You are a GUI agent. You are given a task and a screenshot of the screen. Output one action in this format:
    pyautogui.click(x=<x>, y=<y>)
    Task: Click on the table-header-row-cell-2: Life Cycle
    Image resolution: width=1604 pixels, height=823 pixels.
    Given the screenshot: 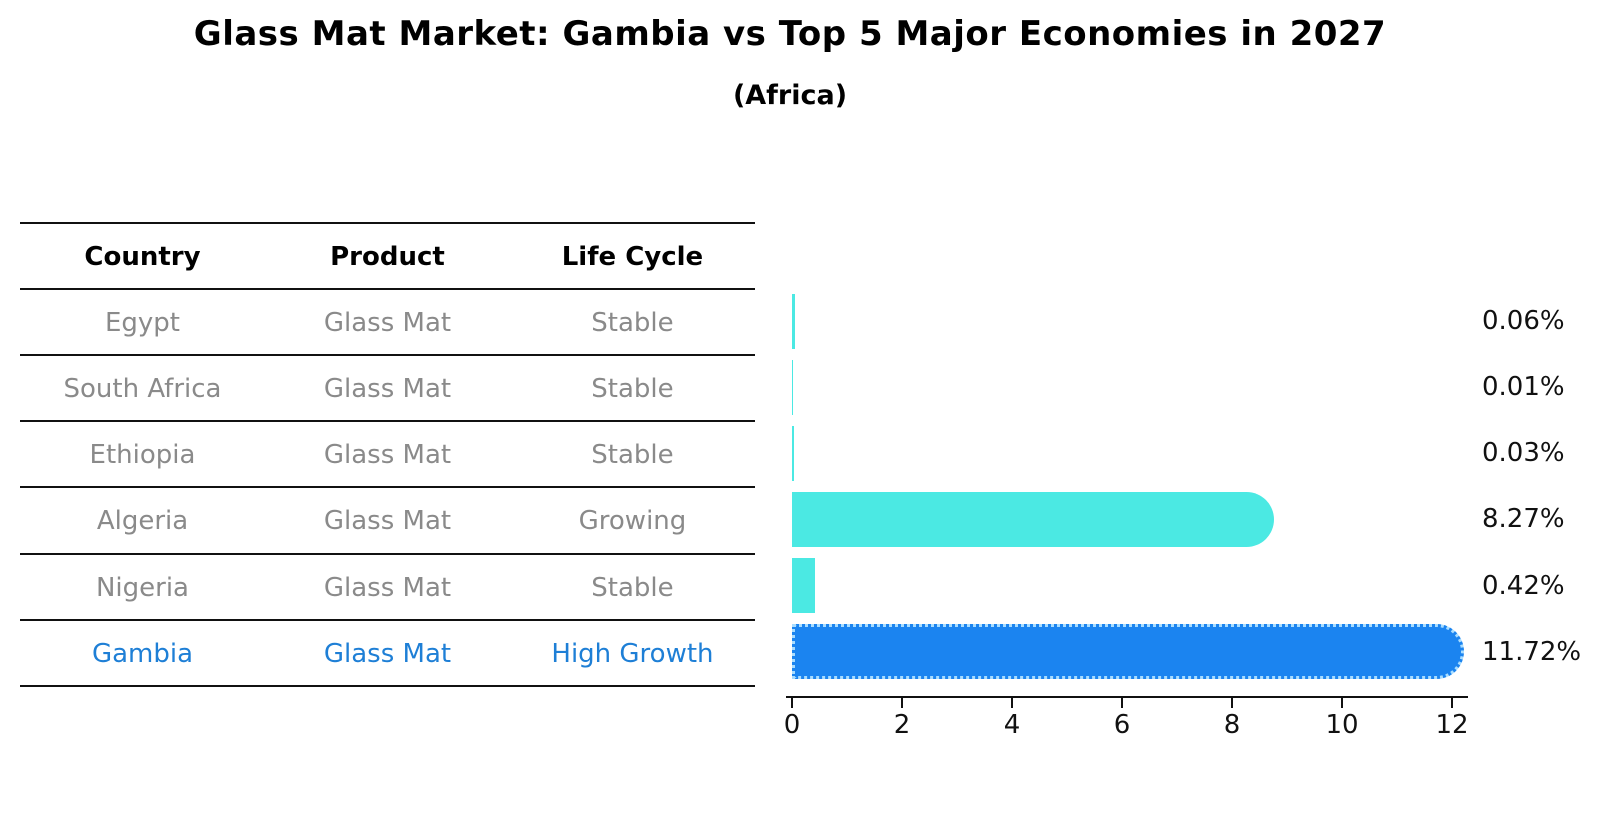 What is the action you would take?
    pyautogui.click(x=632, y=257)
    